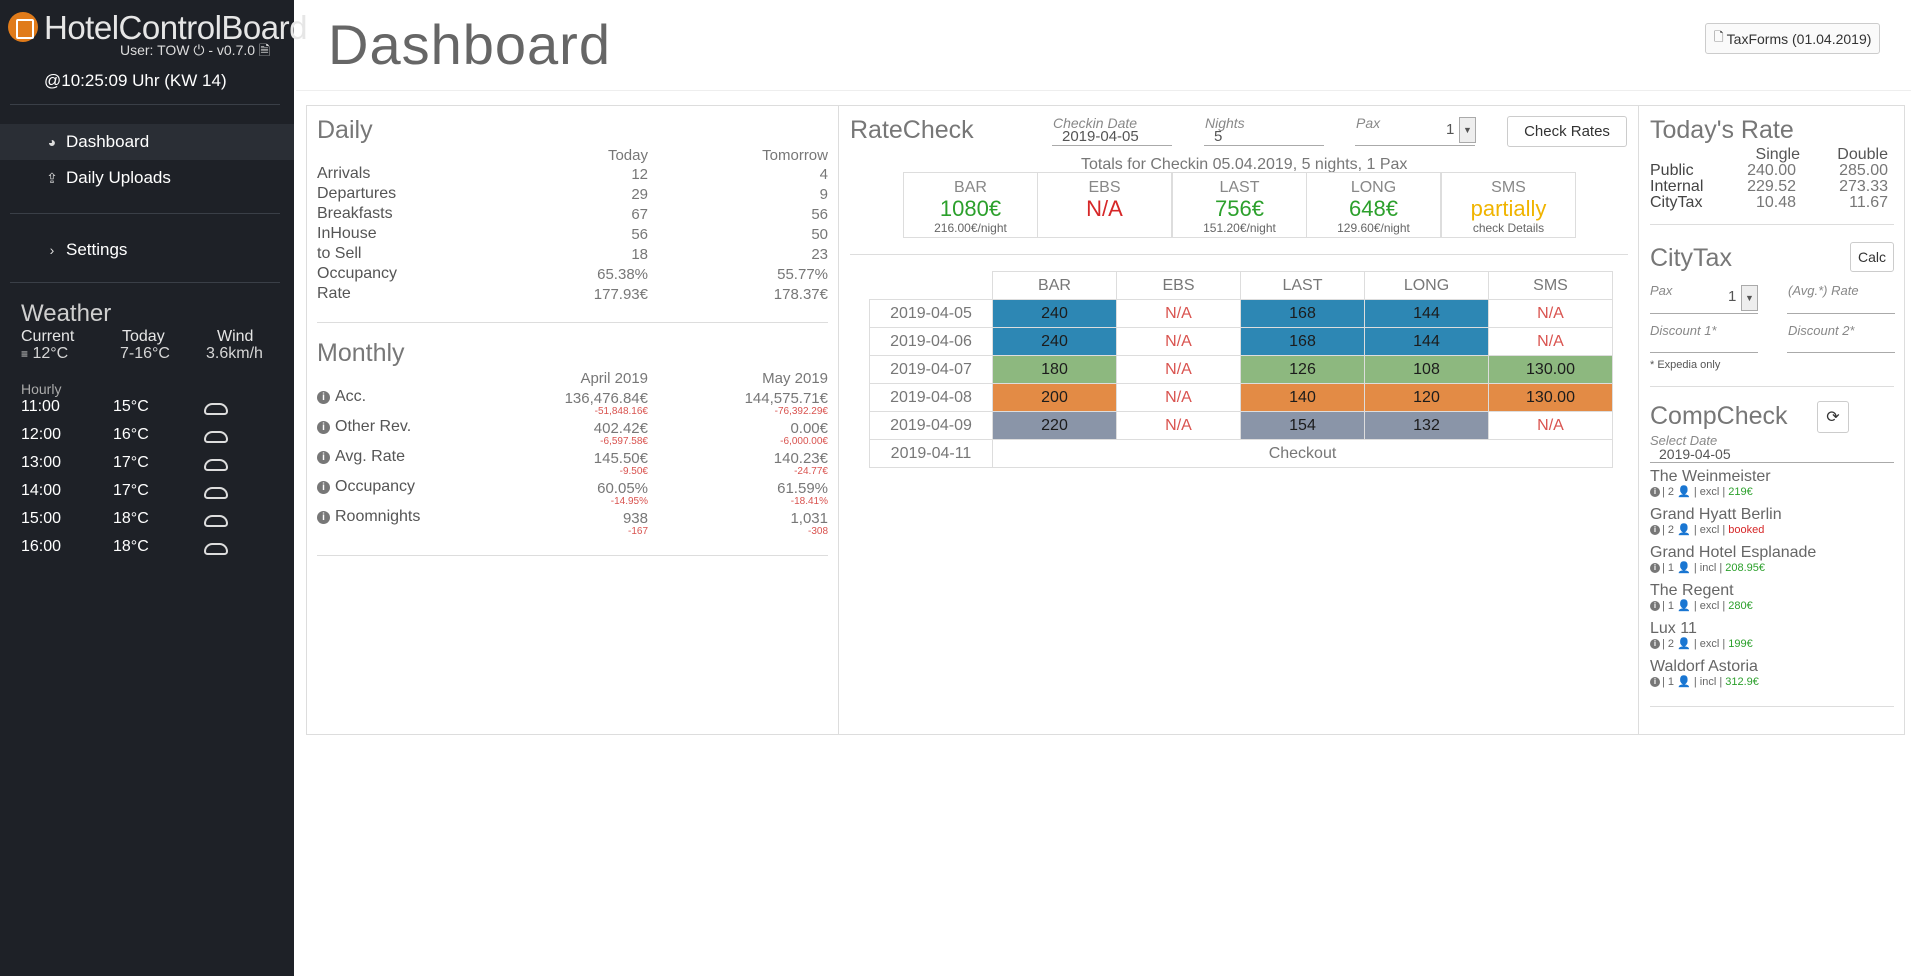 Image resolution: width=1911 pixels, height=976 pixels. I want to click on hour-time: 11:00, so click(40, 406).